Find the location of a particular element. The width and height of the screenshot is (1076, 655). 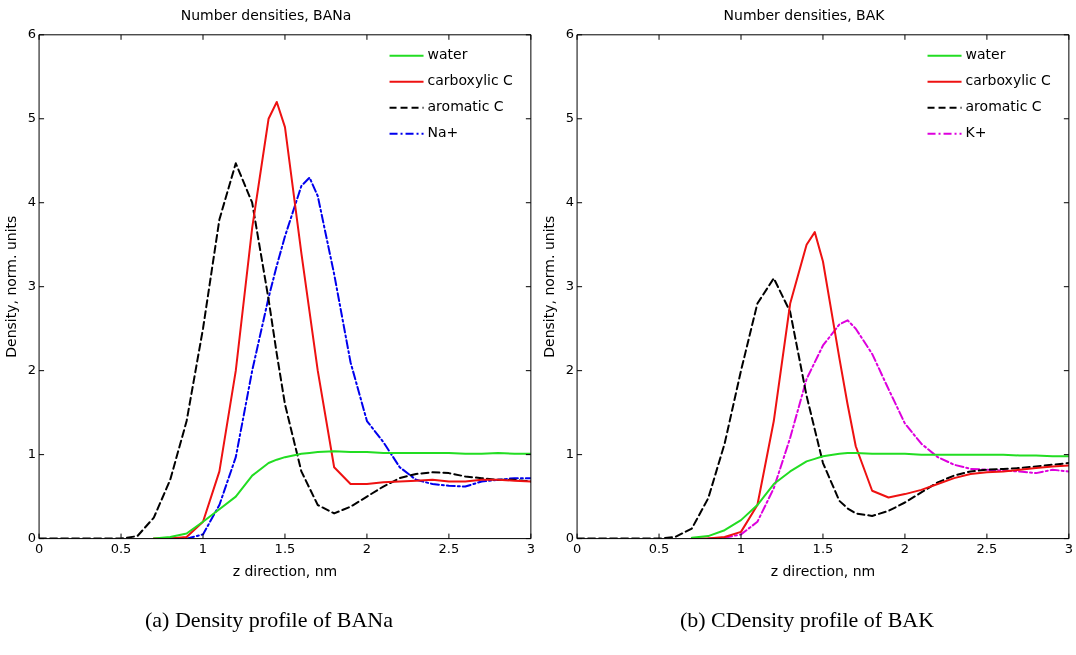

chart-title: Number densities, BAK is located at coordinates (804, 15).